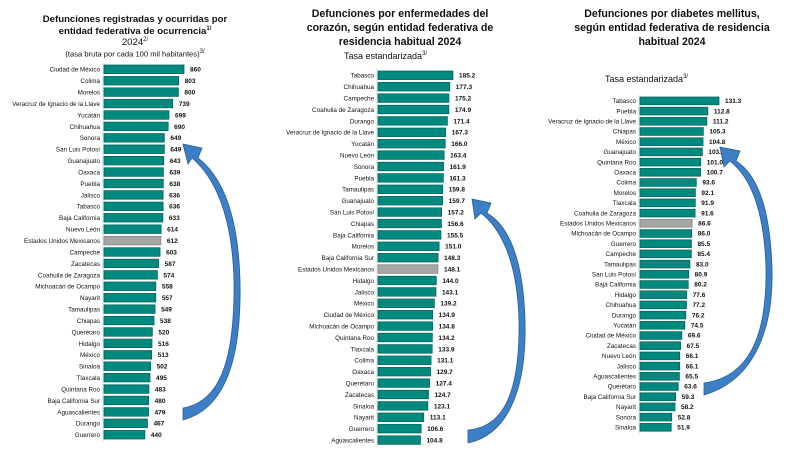  Describe the element at coordinates (702, 264) in the screenshot. I see `value-label: 83.0` at that location.